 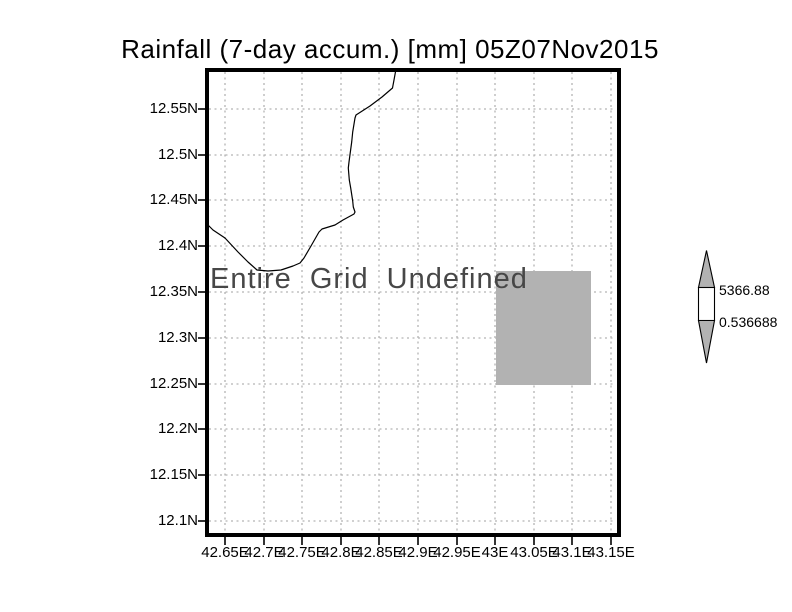 I want to click on colorbar-min-label: 0.536688, so click(x=748, y=322).